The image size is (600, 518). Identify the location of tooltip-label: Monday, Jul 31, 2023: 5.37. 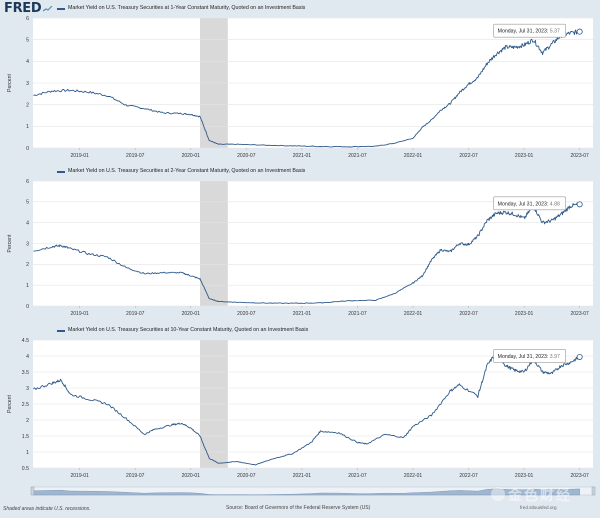
(529, 32).